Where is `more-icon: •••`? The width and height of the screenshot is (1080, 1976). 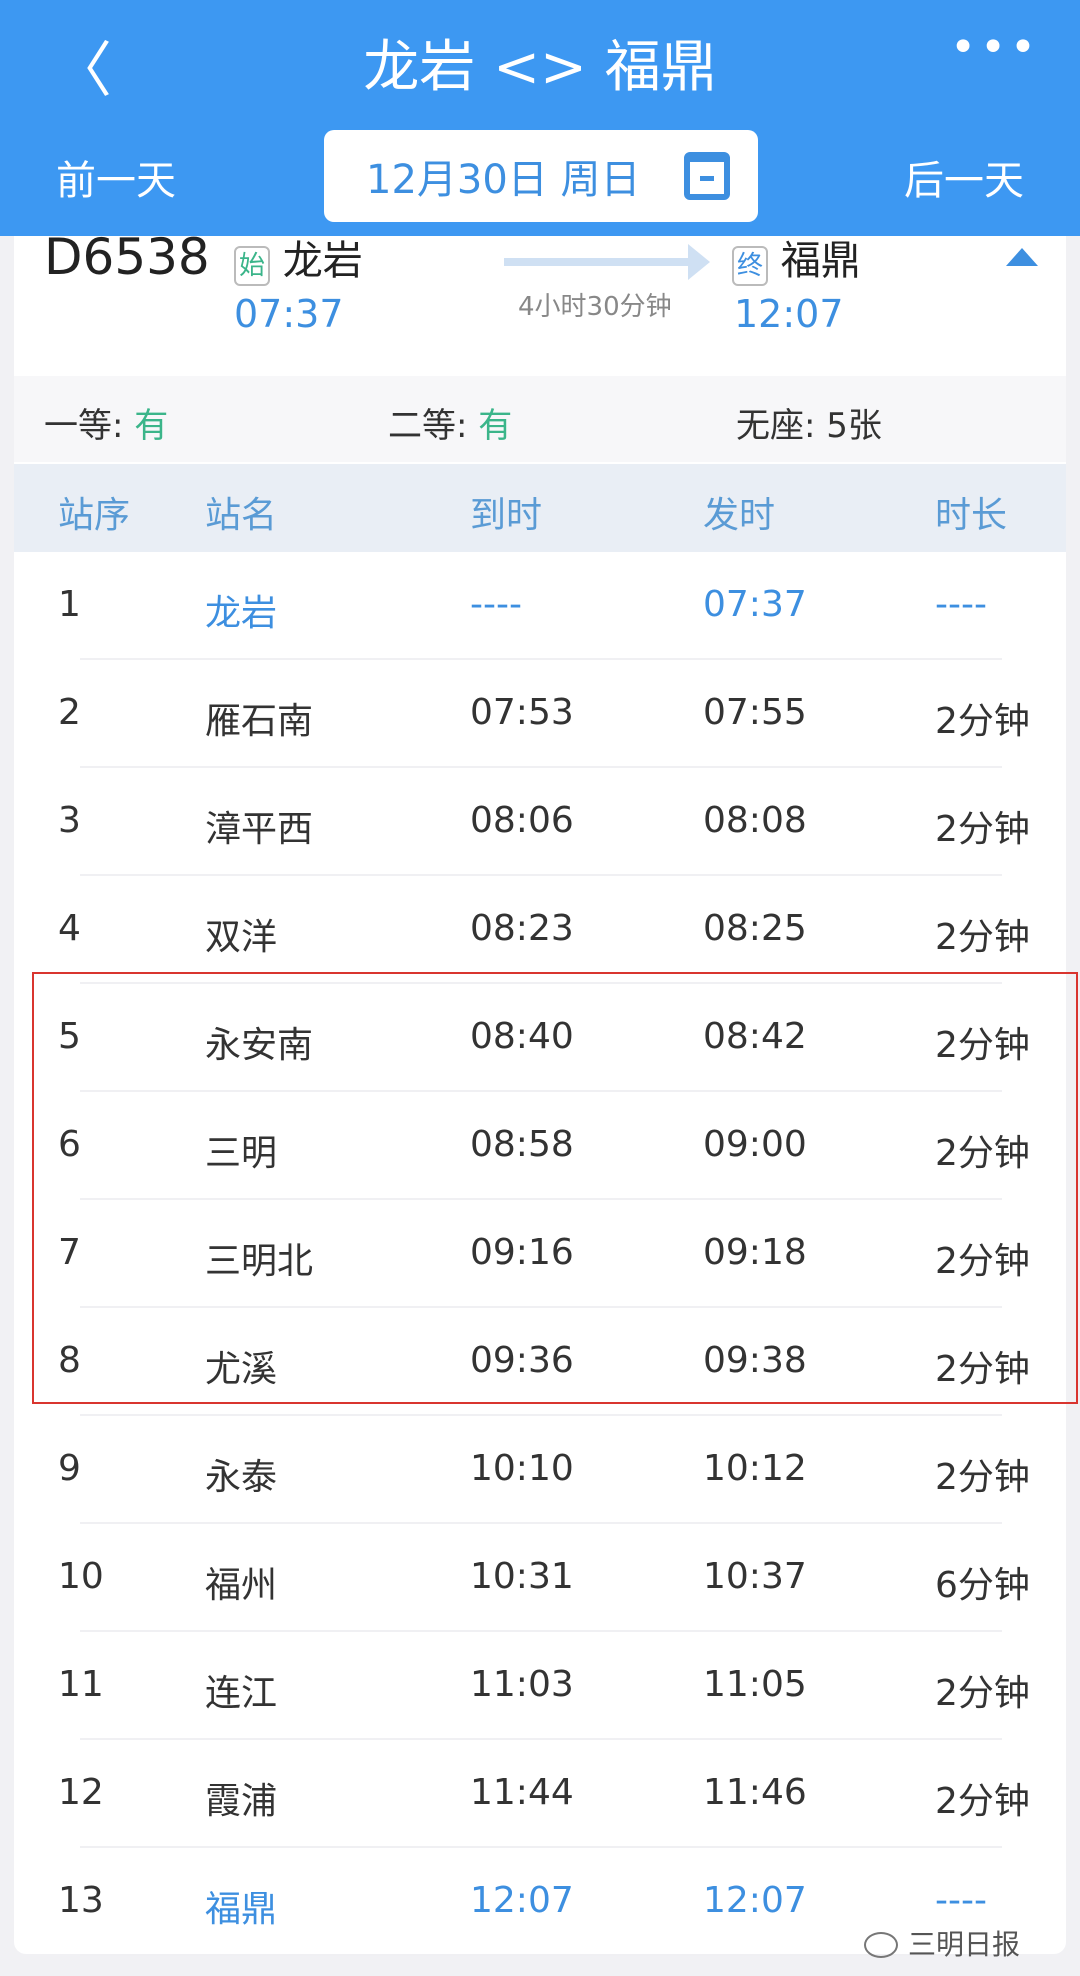 more-icon: ••• is located at coordinates (995, 47).